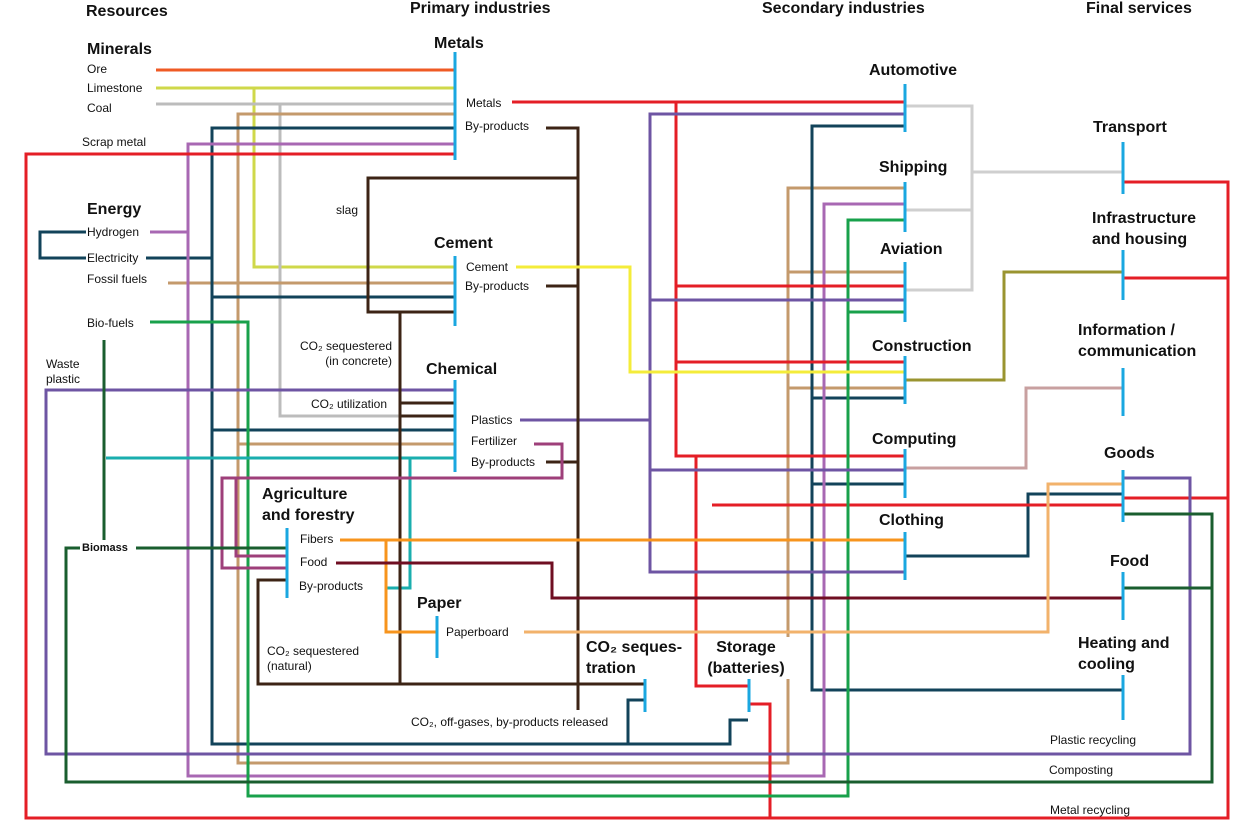  Describe the element at coordinates (1139, 8) in the screenshot. I see `header-final-services: Final services` at that location.